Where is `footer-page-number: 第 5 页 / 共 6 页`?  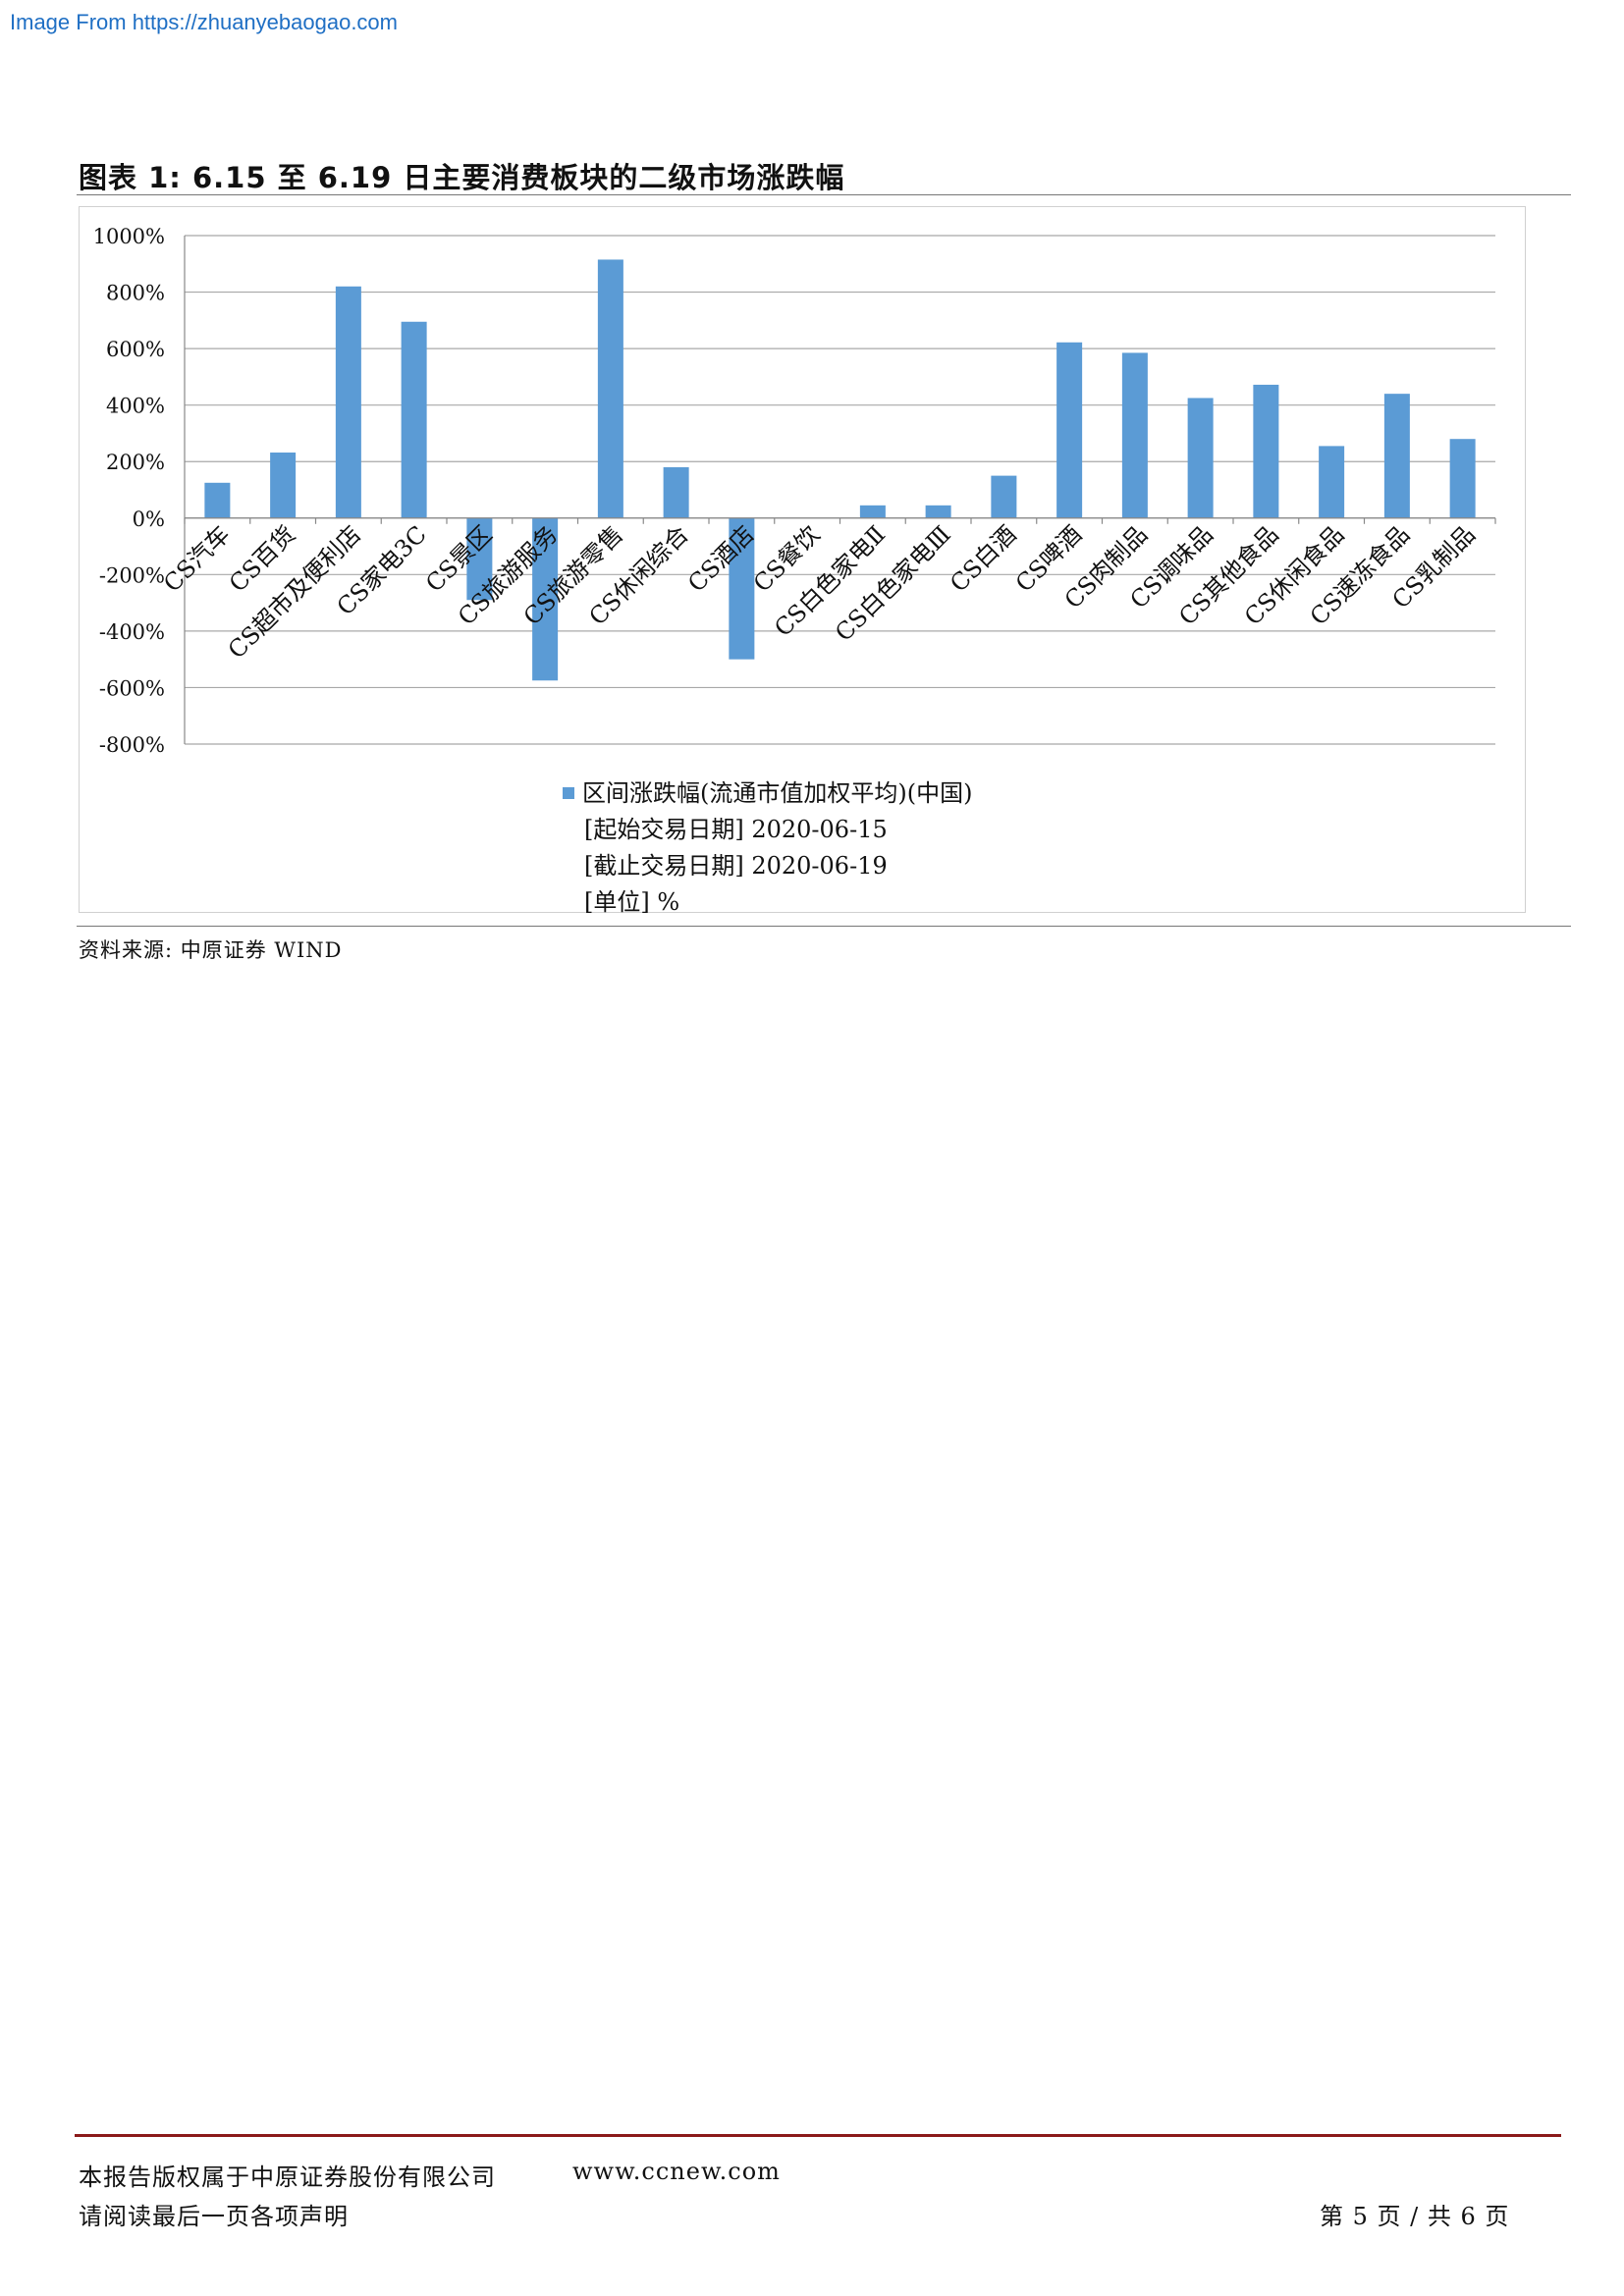 footer-page-number: 第 5 页 / 共 6 页 is located at coordinates (1415, 2217).